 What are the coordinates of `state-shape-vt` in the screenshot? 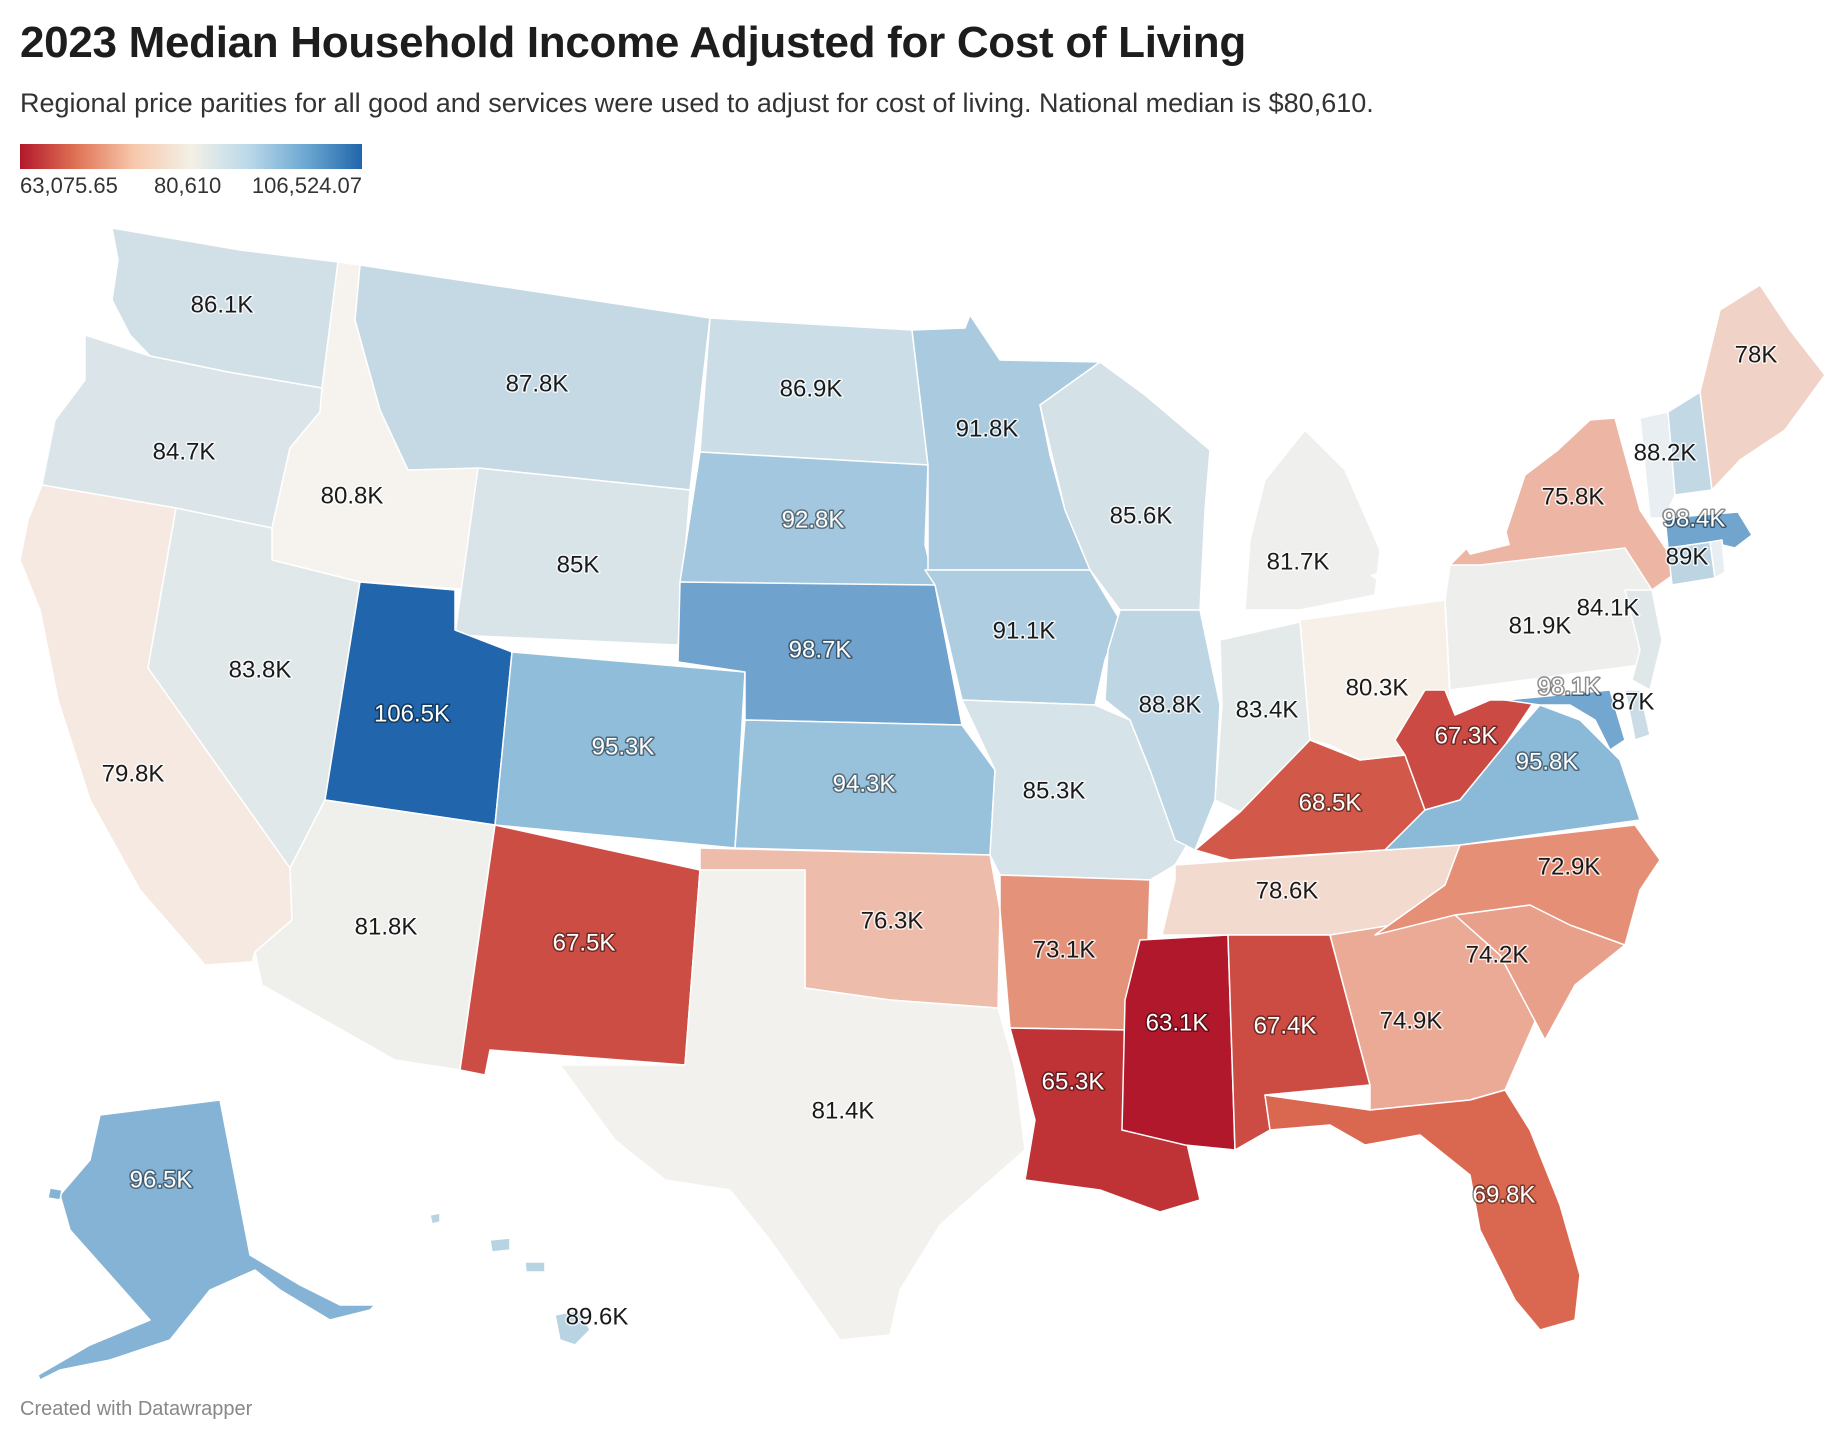 It's located at (1657, 465).